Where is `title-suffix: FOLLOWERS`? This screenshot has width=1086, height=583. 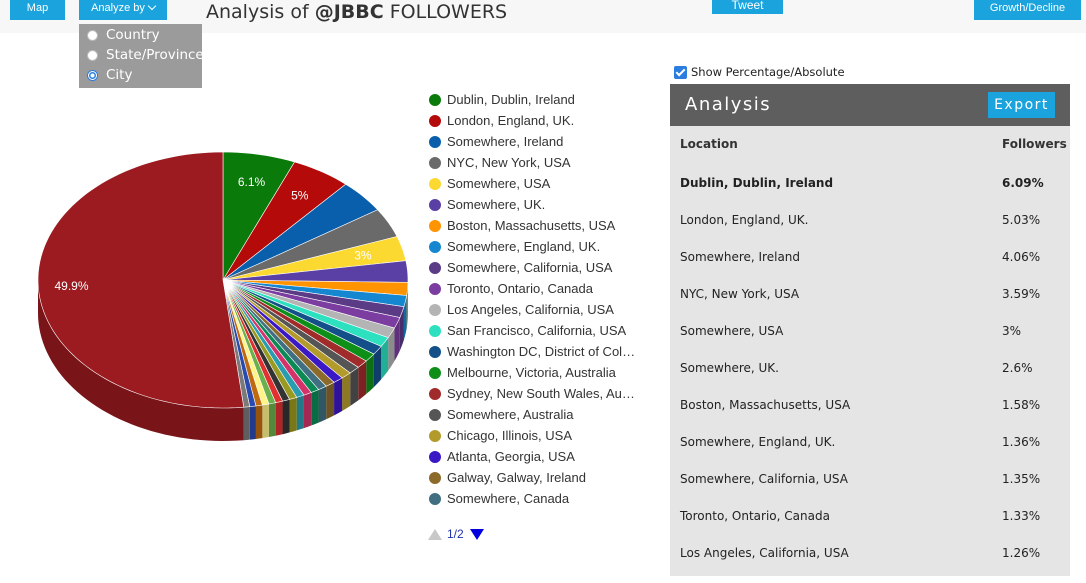 title-suffix: FOLLOWERS is located at coordinates (445, 12).